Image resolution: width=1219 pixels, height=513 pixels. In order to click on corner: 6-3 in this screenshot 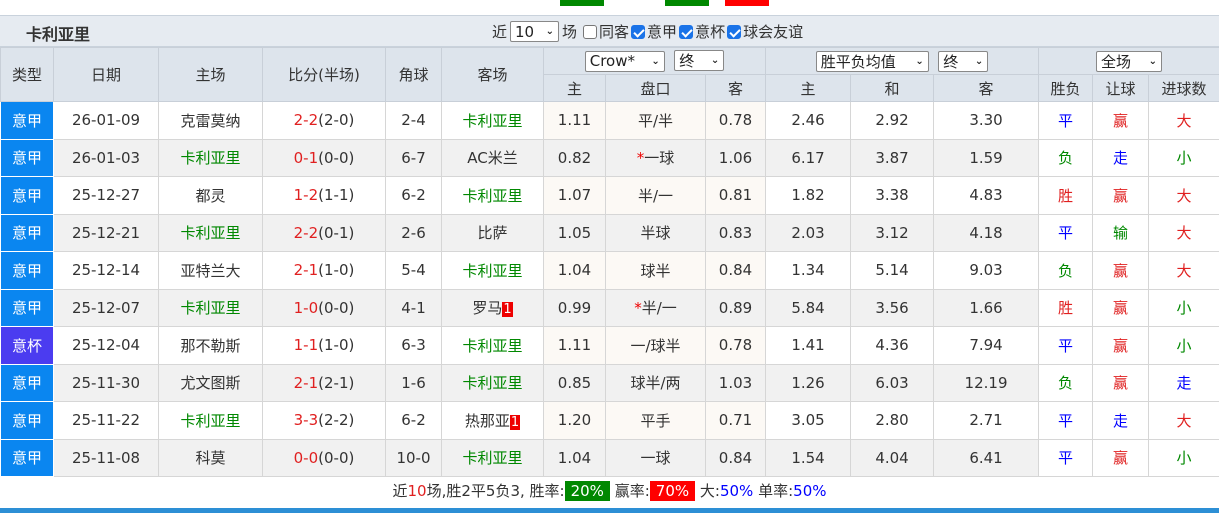, I will do `click(413, 345)`.